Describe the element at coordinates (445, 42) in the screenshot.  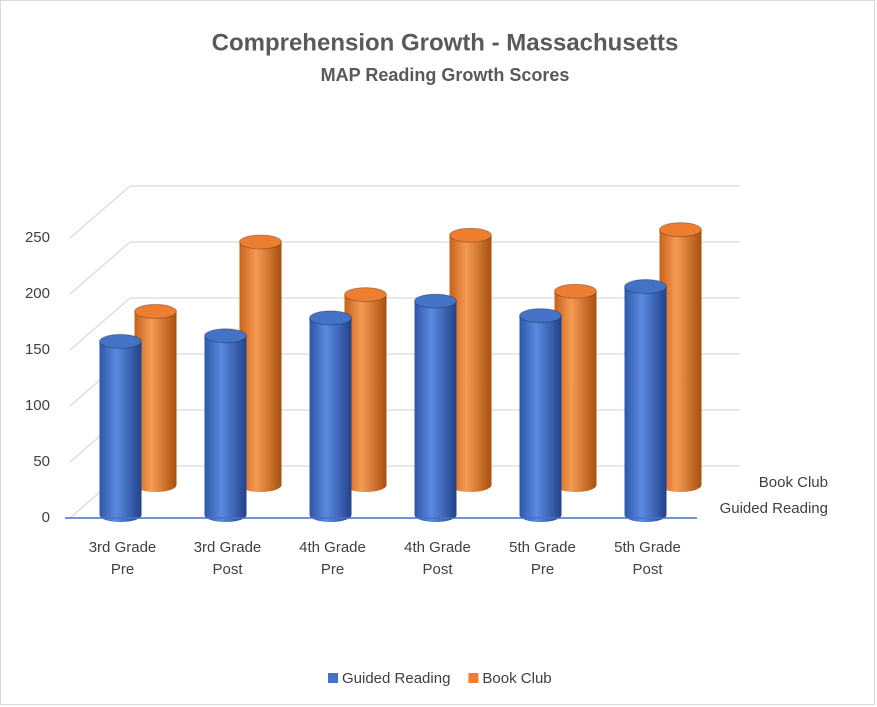
I see `chart-title: Comprehension Growth - Massachusetts` at that location.